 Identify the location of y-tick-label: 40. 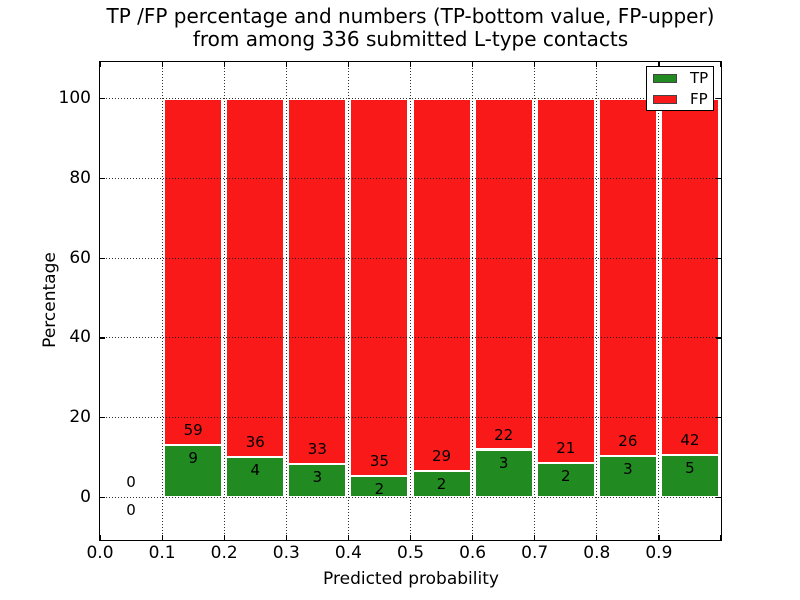
(80, 337).